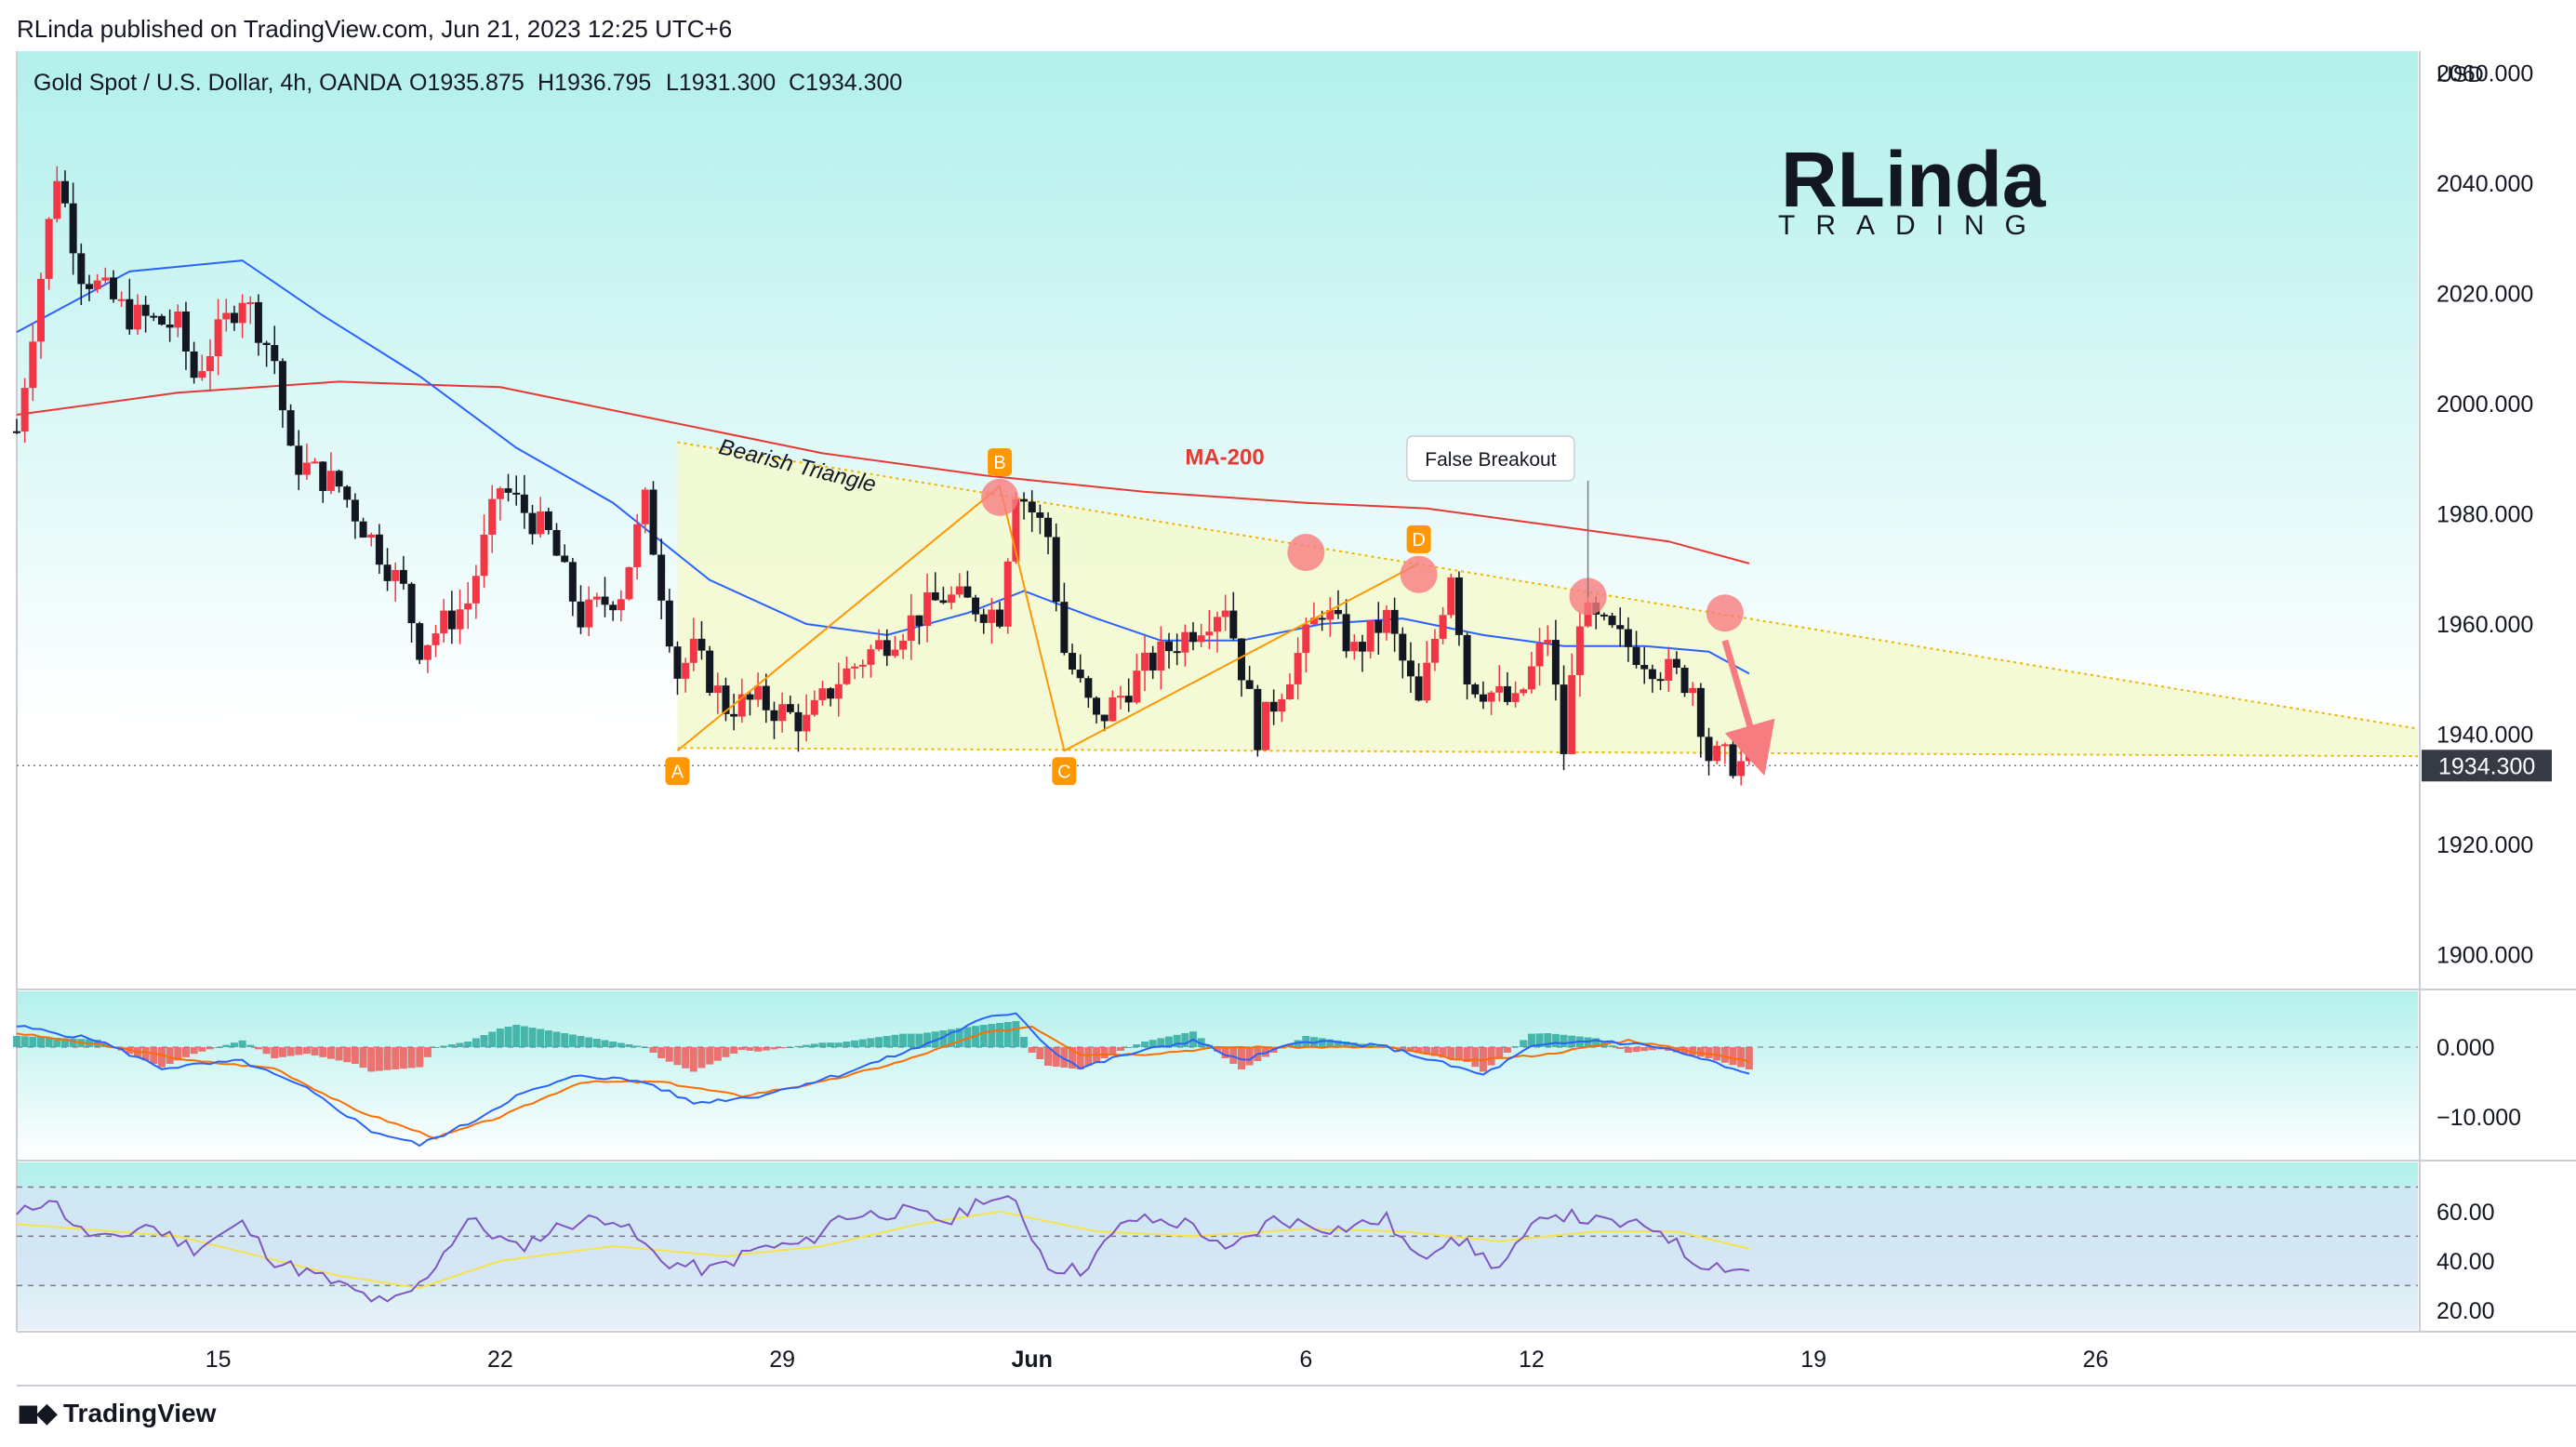 Image resolution: width=2576 pixels, height=1447 pixels. What do you see at coordinates (677, 772) in the screenshot?
I see `abcd-label-a: A` at bounding box center [677, 772].